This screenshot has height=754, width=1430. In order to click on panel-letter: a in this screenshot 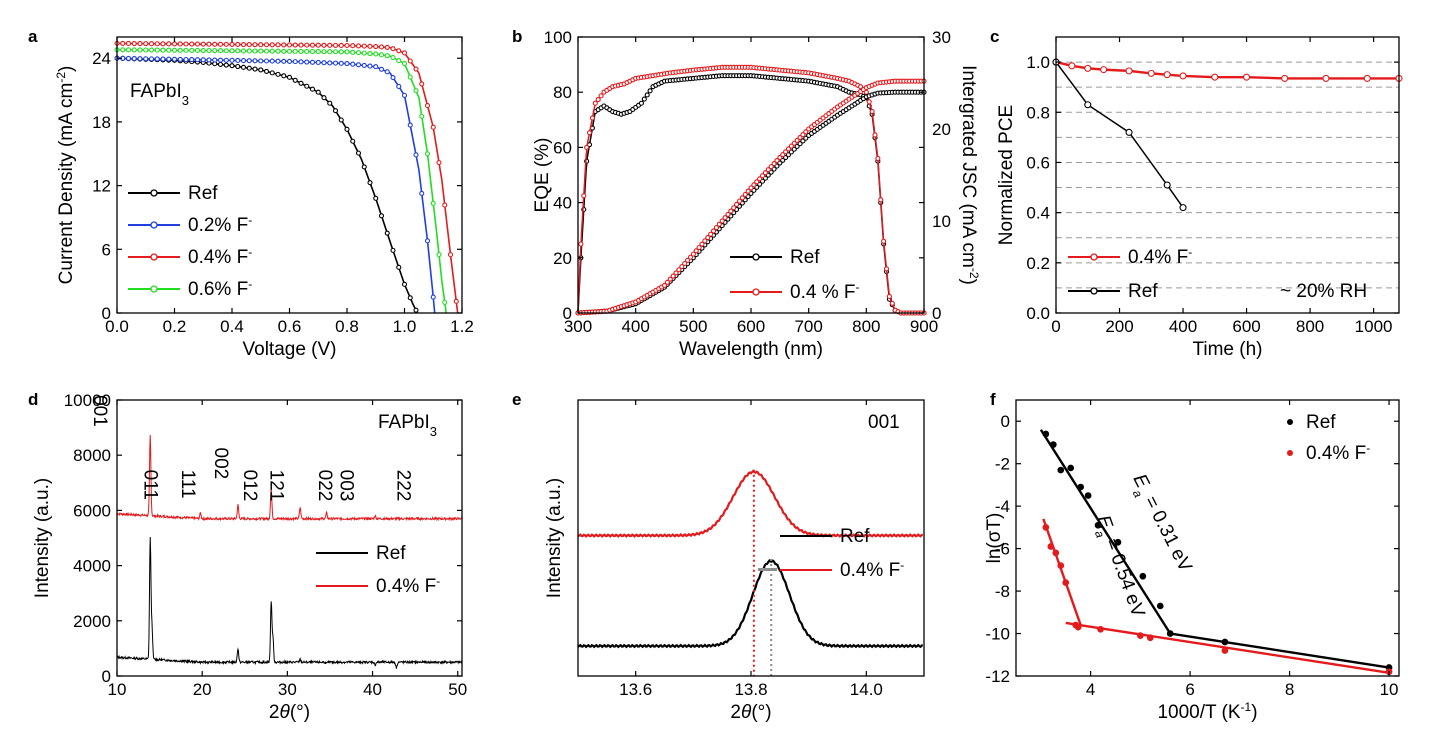, I will do `click(33, 36)`.